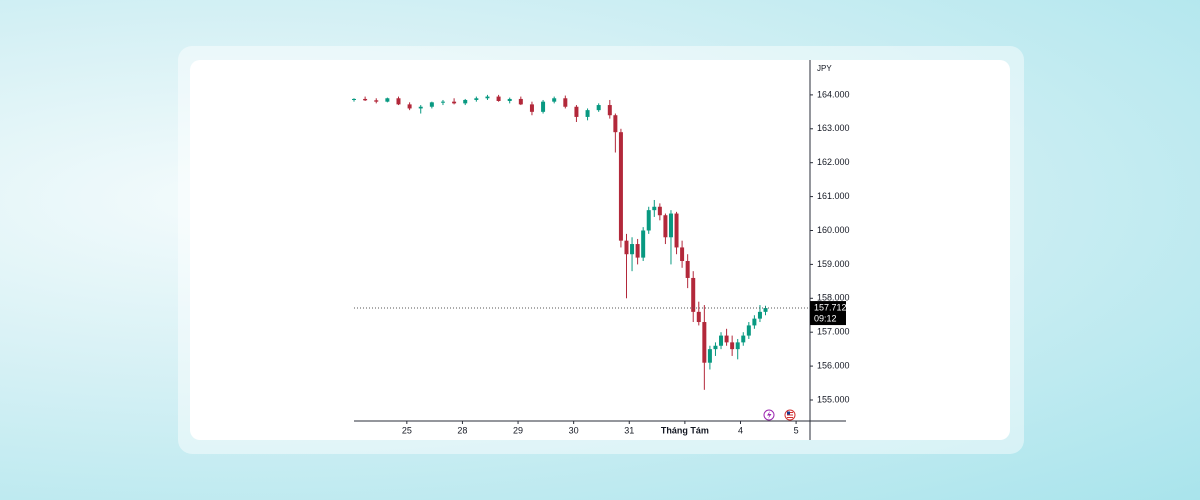  What do you see at coordinates (833, 298) in the screenshot?
I see `y-tick-label: 158.000` at bounding box center [833, 298].